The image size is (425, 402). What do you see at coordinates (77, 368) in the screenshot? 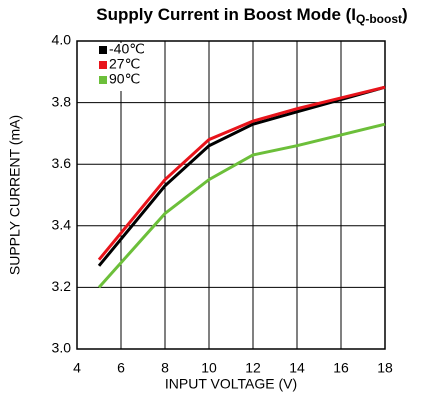
I see `x-tick-label: 4` at bounding box center [77, 368].